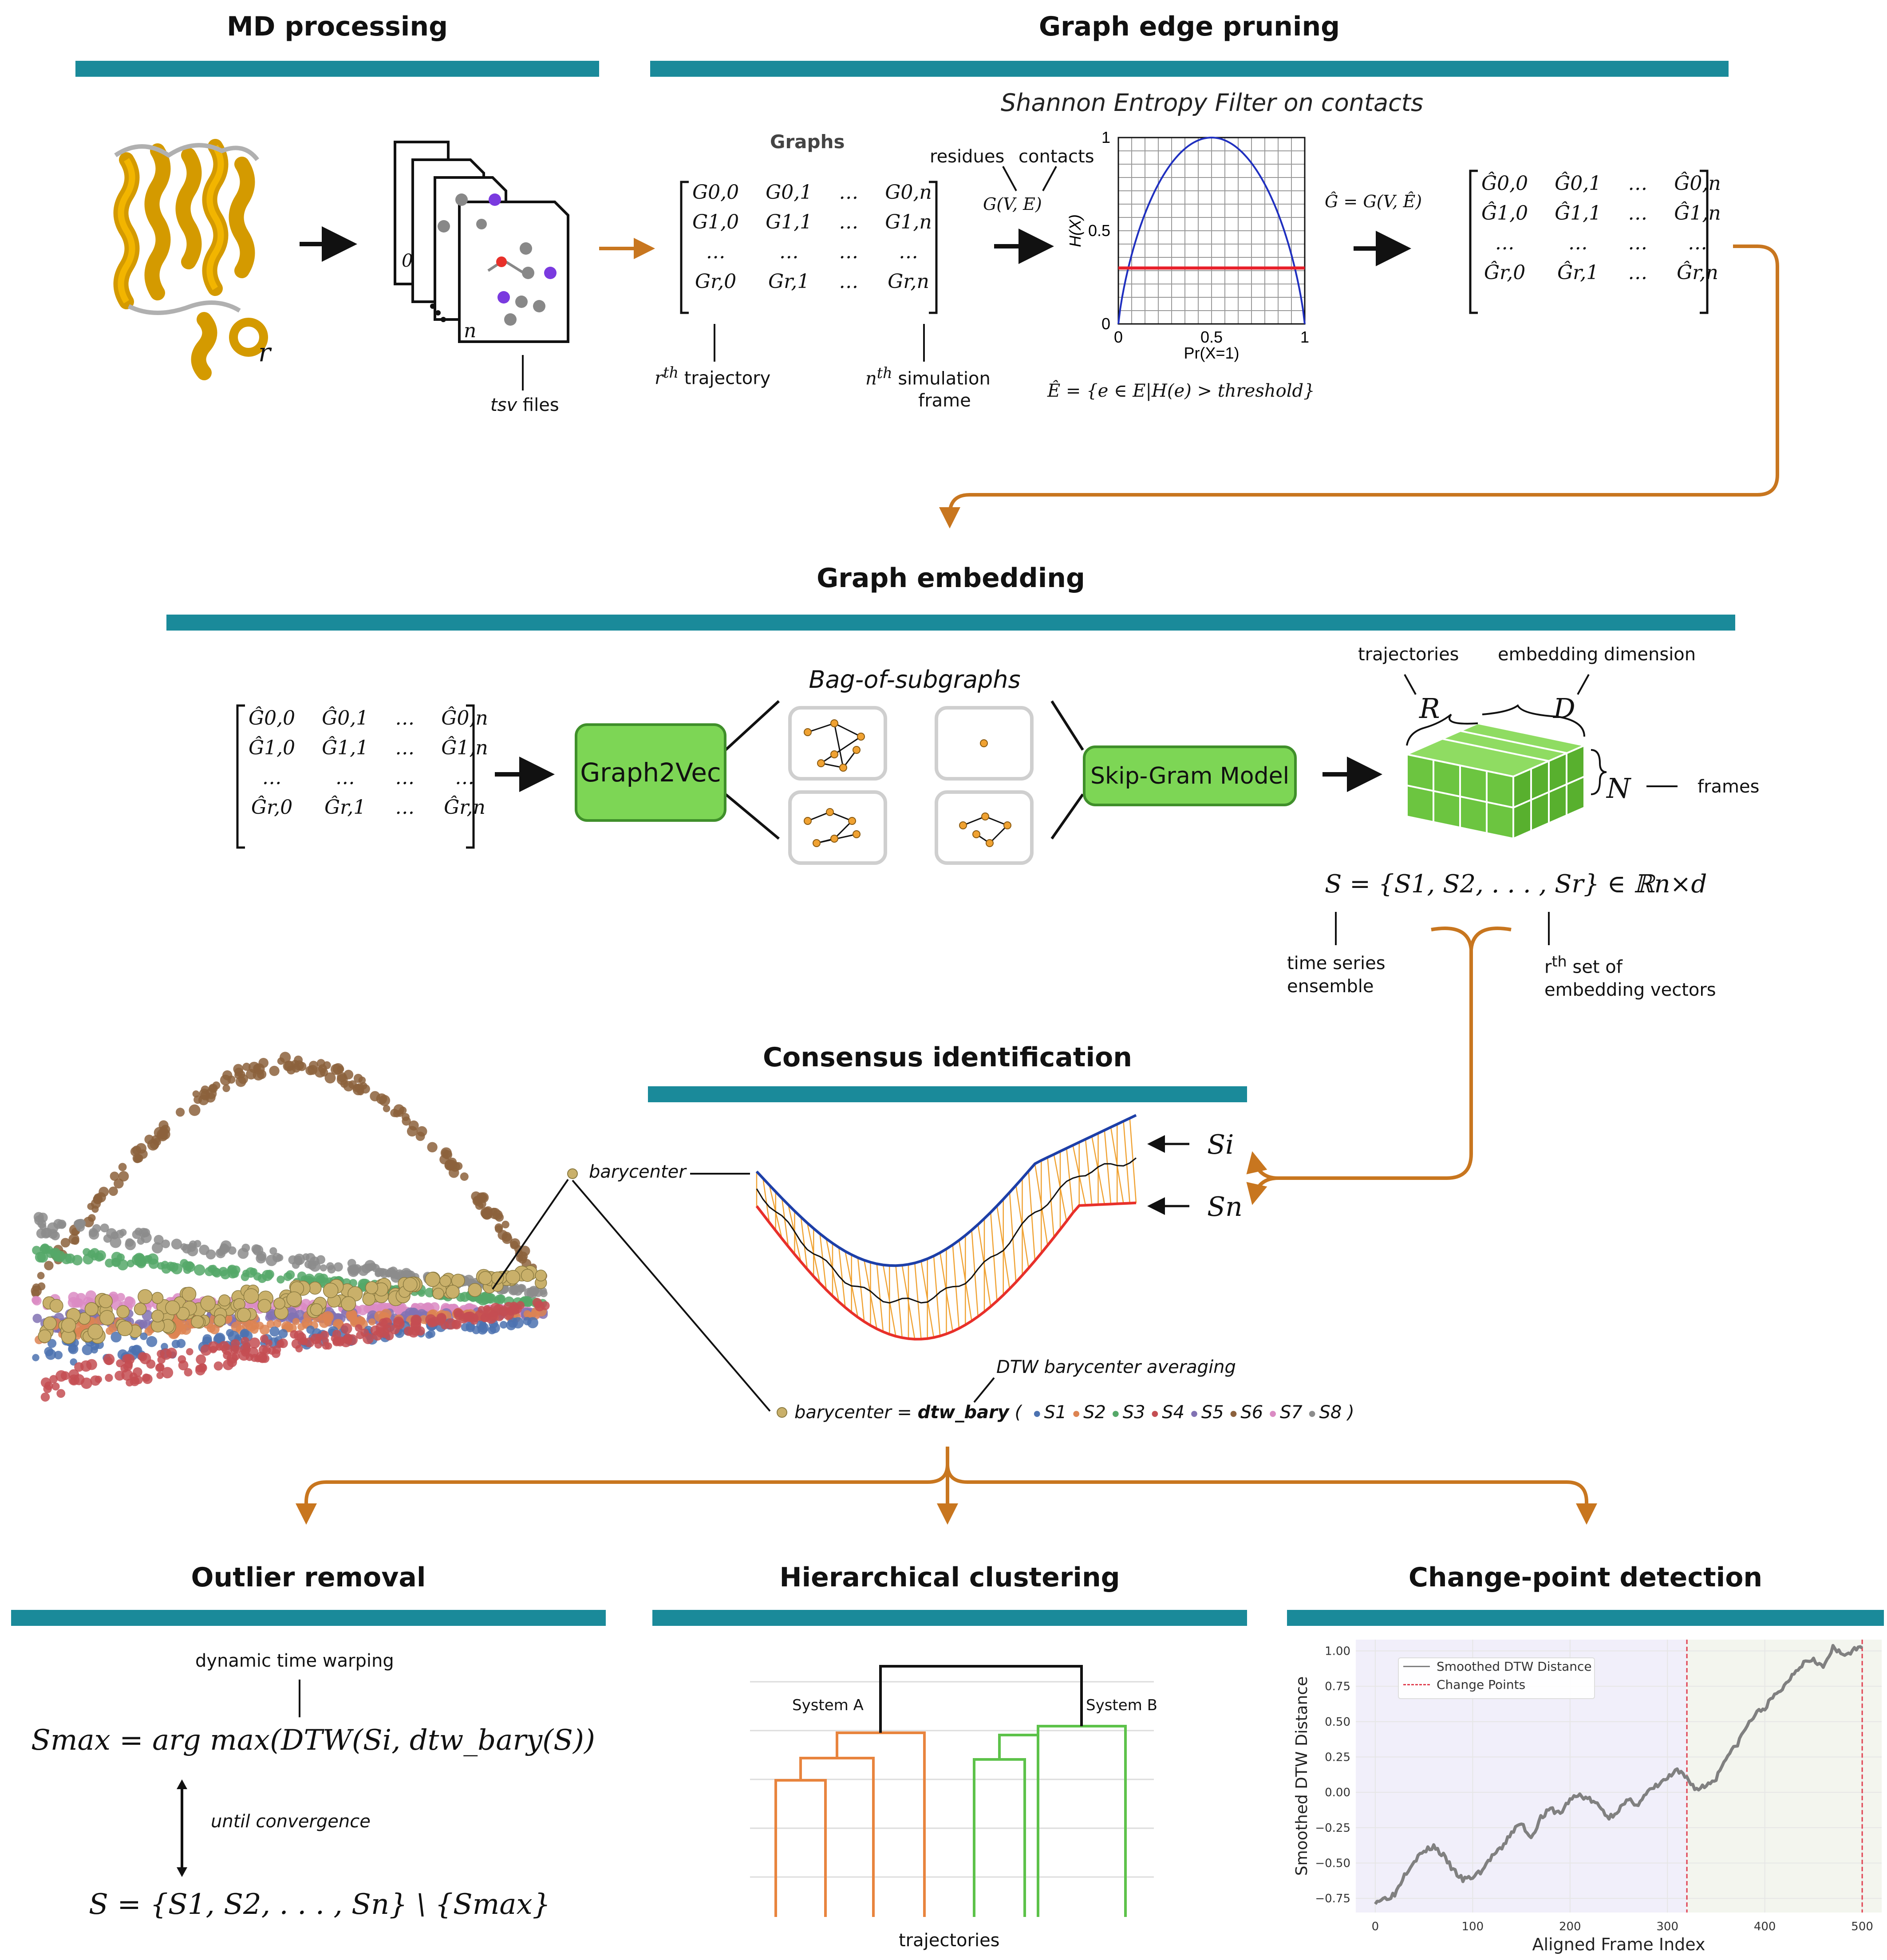  What do you see at coordinates (1181, 391) in the screenshot?
I see `ehat-definition: Ê = {e ∈ E|H(e) > threshold}` at bounding box center [1181, 391].